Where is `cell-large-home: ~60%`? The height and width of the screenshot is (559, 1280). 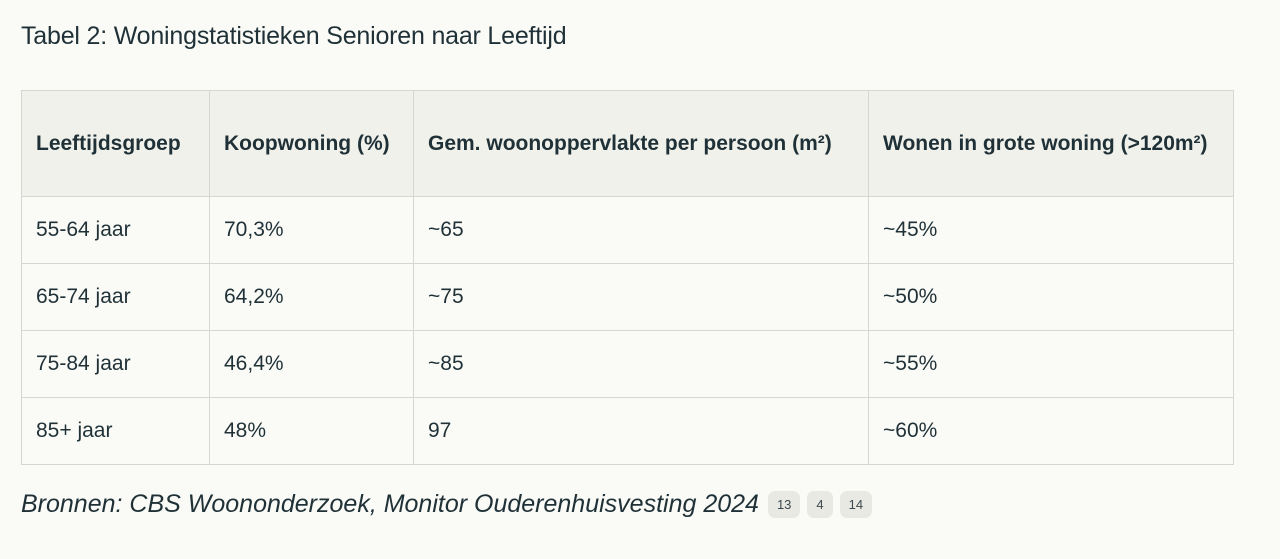
cell-large-home: ~60% is located at coordinates (1051, 431).